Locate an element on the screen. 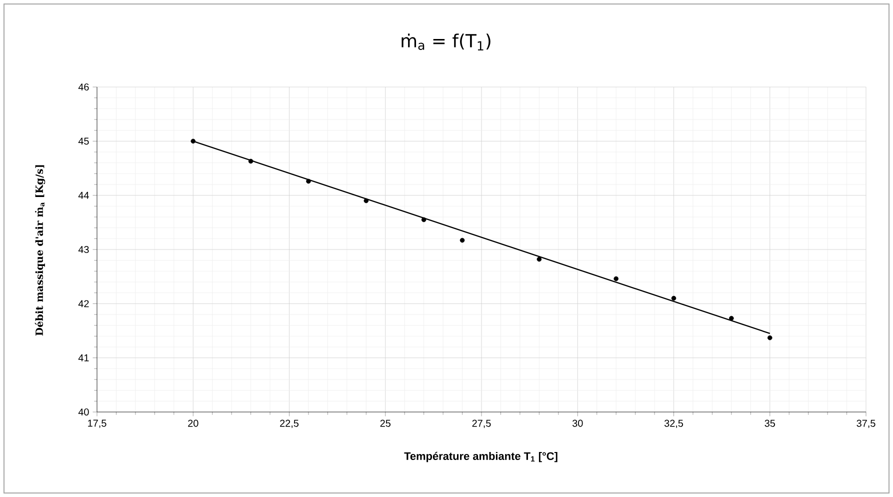 The image size is (893, 497). y-tick-label: 42 is located at coordinates (83, 304).